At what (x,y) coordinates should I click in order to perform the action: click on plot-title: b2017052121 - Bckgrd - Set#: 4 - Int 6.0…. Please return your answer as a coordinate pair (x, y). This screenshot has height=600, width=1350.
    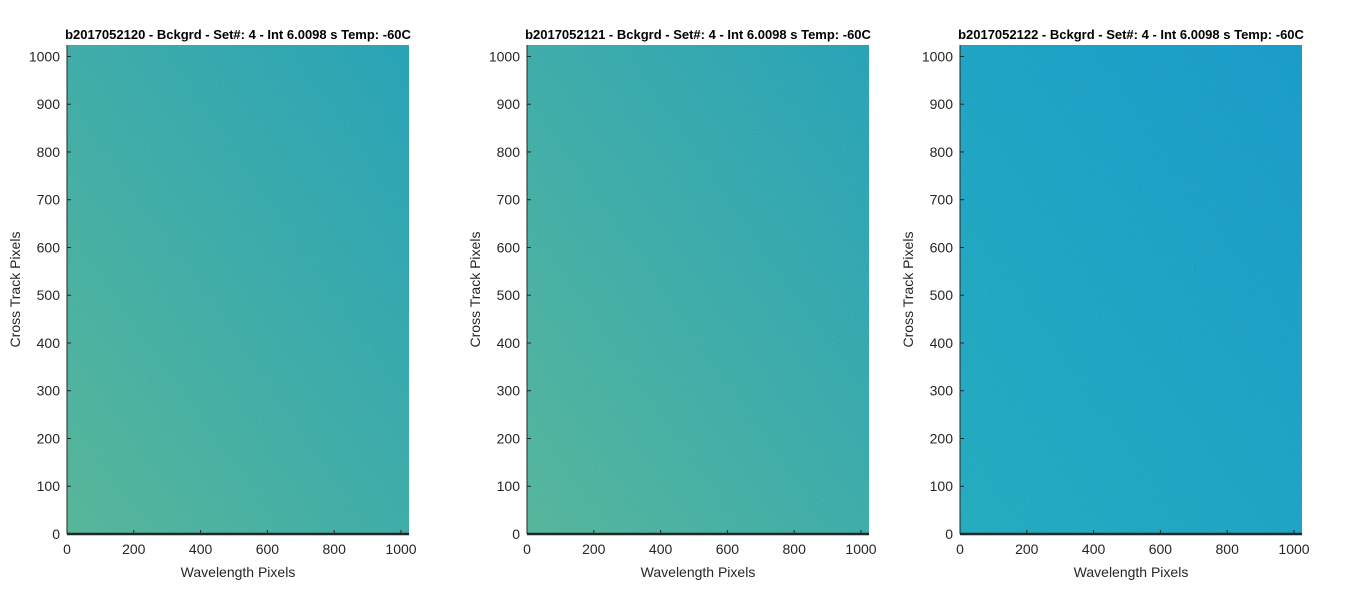
    Looking at the image, I should click on (698, 34).